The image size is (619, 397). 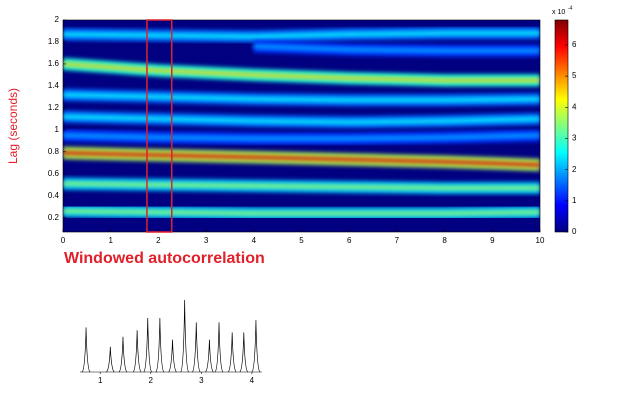 I want to click on colorbar-tick-label: 6, so click(x=574, y=44).